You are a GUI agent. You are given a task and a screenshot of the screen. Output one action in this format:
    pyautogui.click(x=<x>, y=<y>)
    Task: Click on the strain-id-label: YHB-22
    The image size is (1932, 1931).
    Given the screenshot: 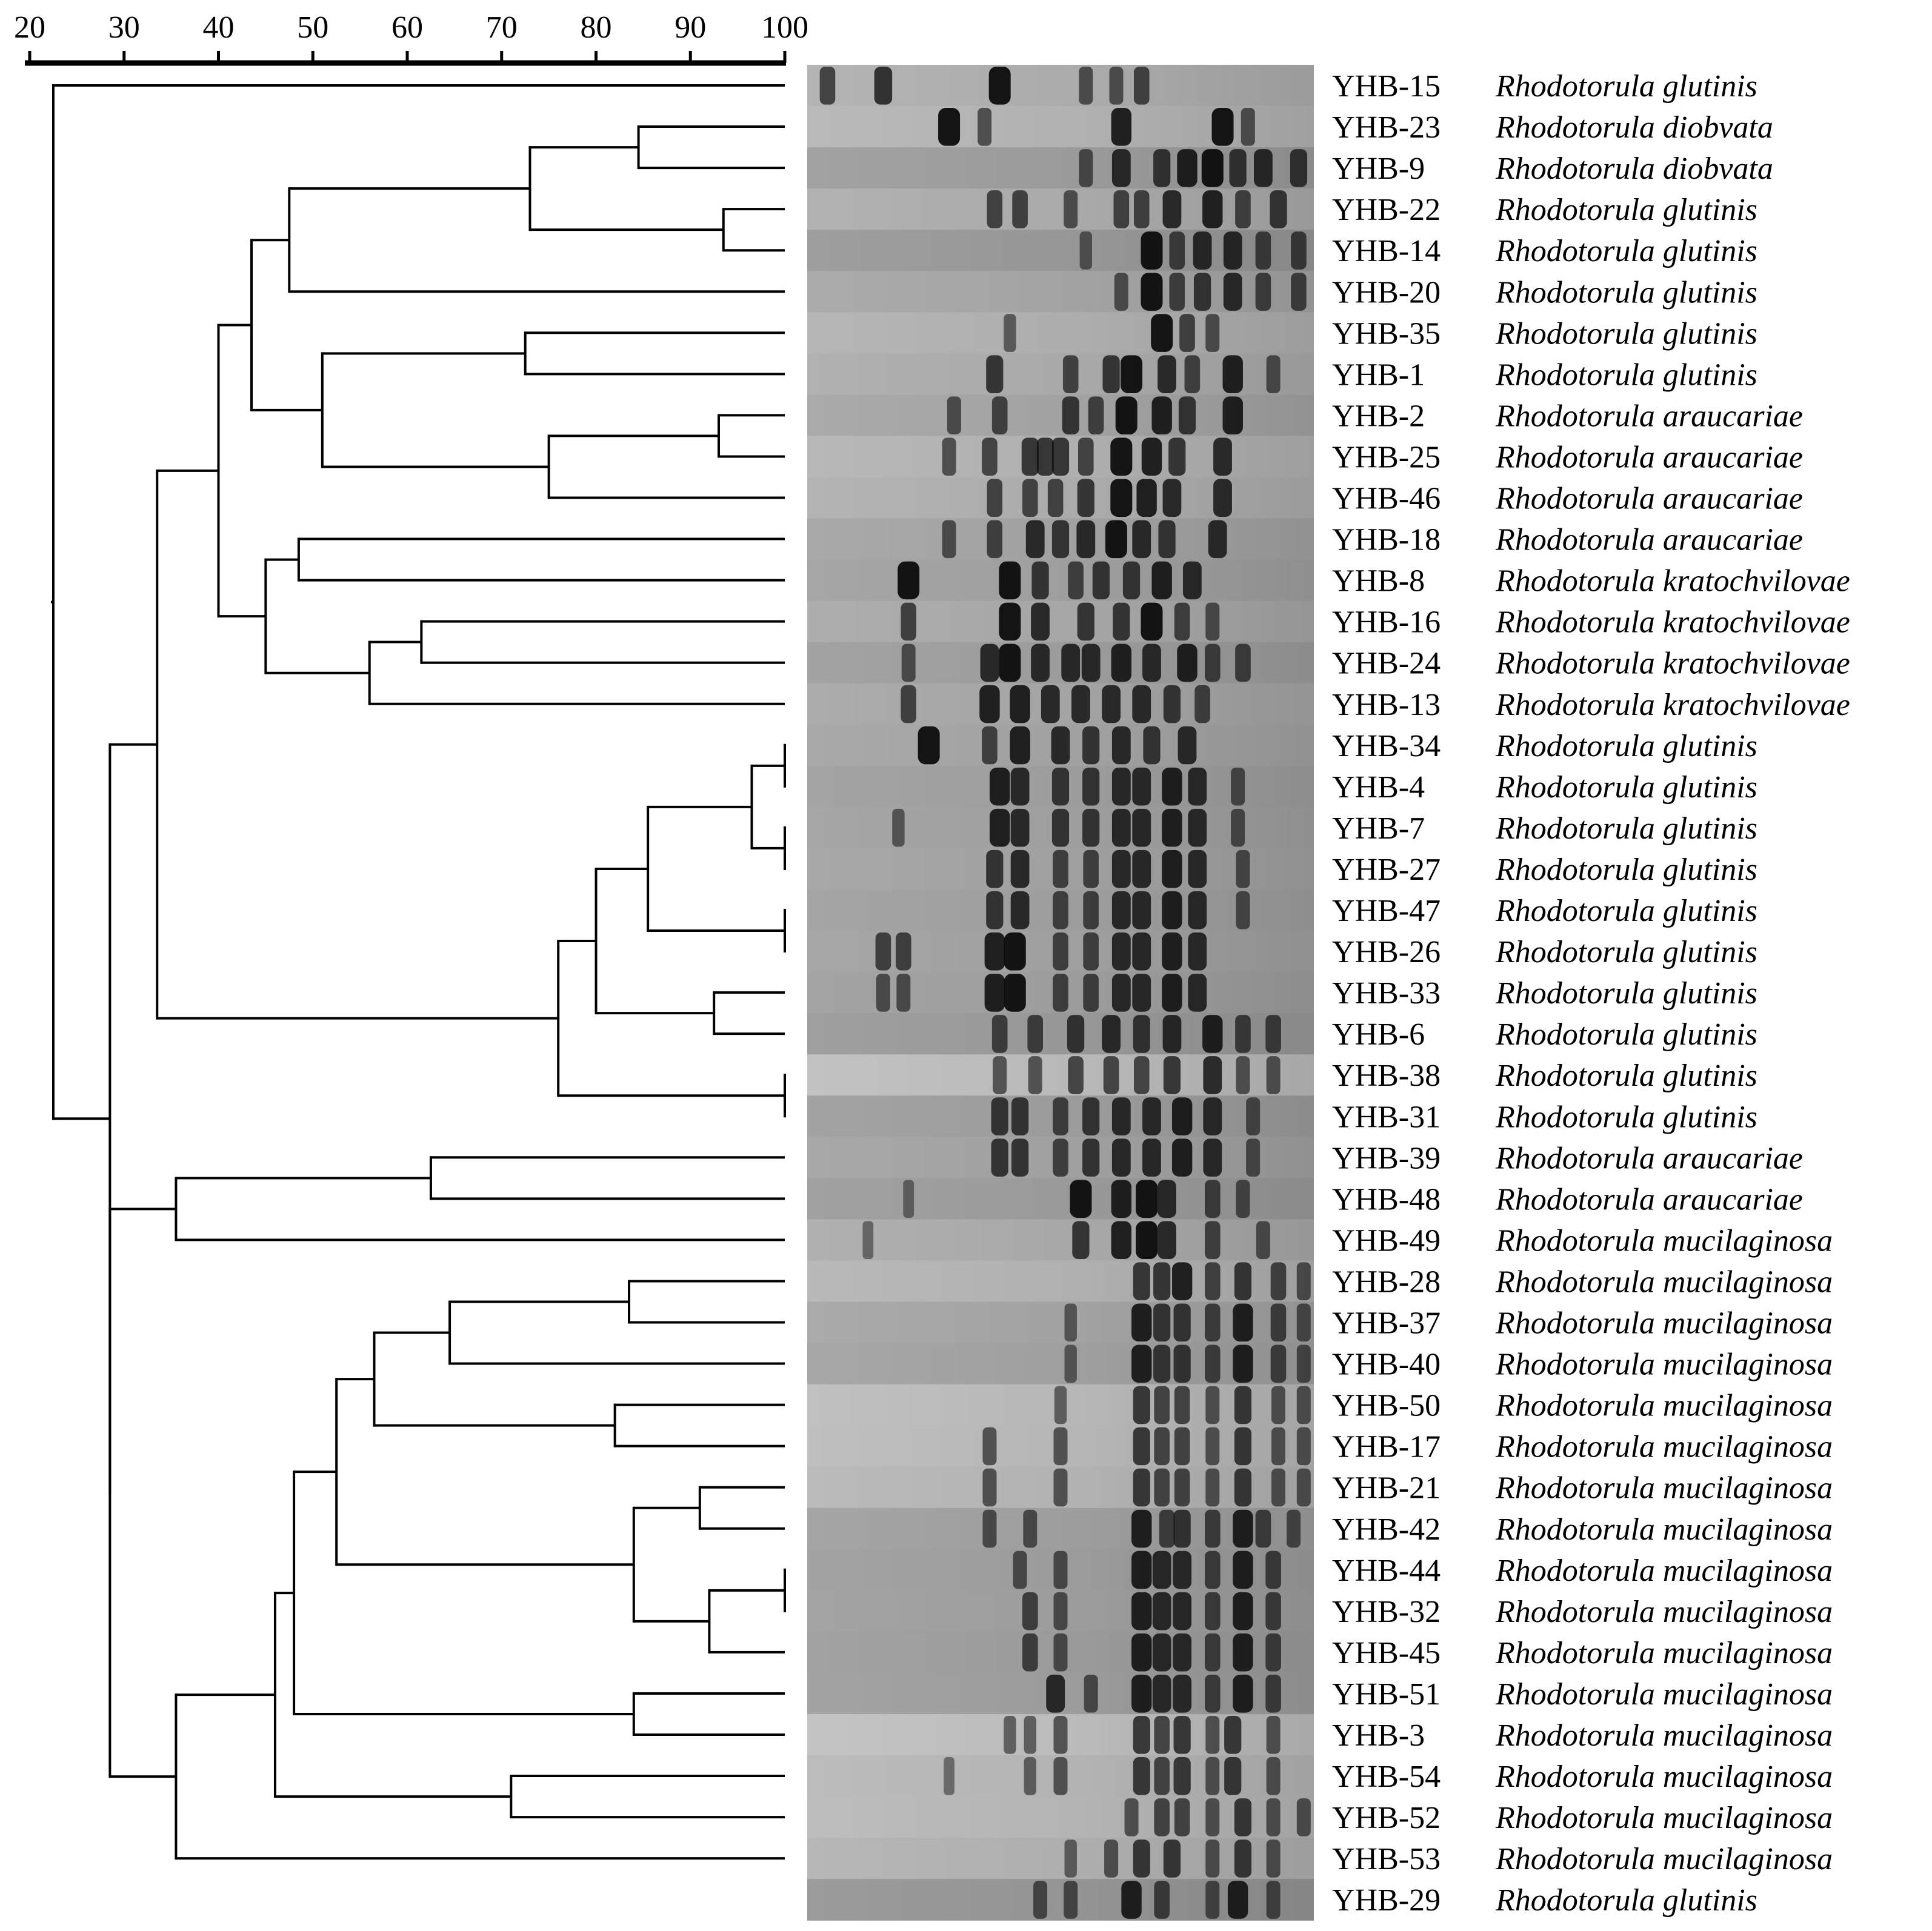 What is the action you would take?
    pyautogui.click(x=1386, y=210)
    